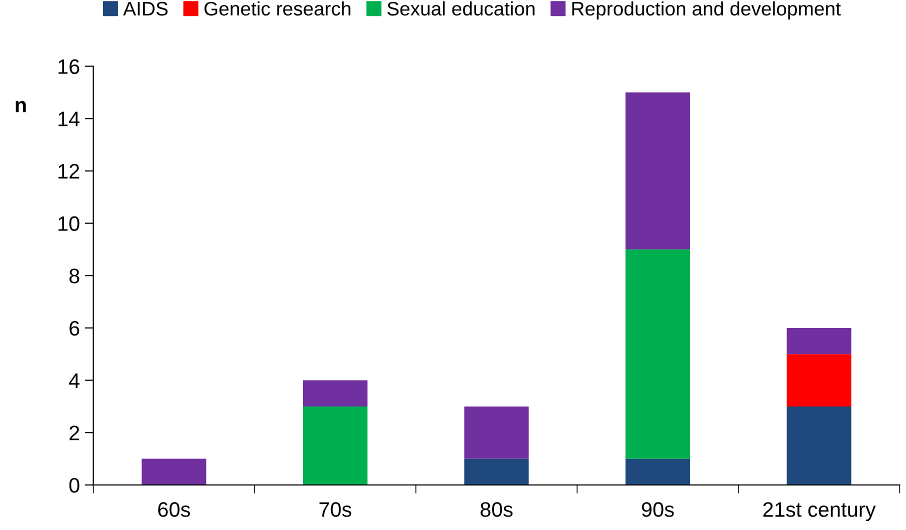  What do you see at coordinates (75, 433) in the screenshot?
I see `y-tick-label: 2` at bounding box center [75, 433].